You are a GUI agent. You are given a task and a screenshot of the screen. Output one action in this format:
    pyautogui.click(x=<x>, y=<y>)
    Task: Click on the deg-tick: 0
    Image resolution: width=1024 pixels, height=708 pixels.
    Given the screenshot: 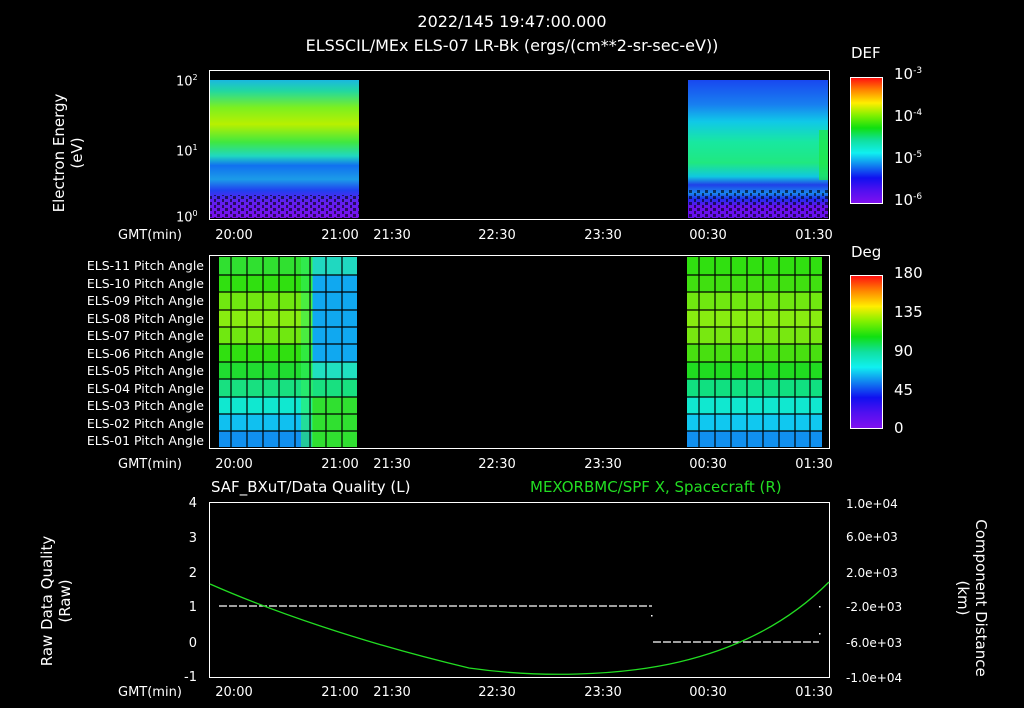 What is the action you would take?
    pyautogui.click(x=899, y=428)
    